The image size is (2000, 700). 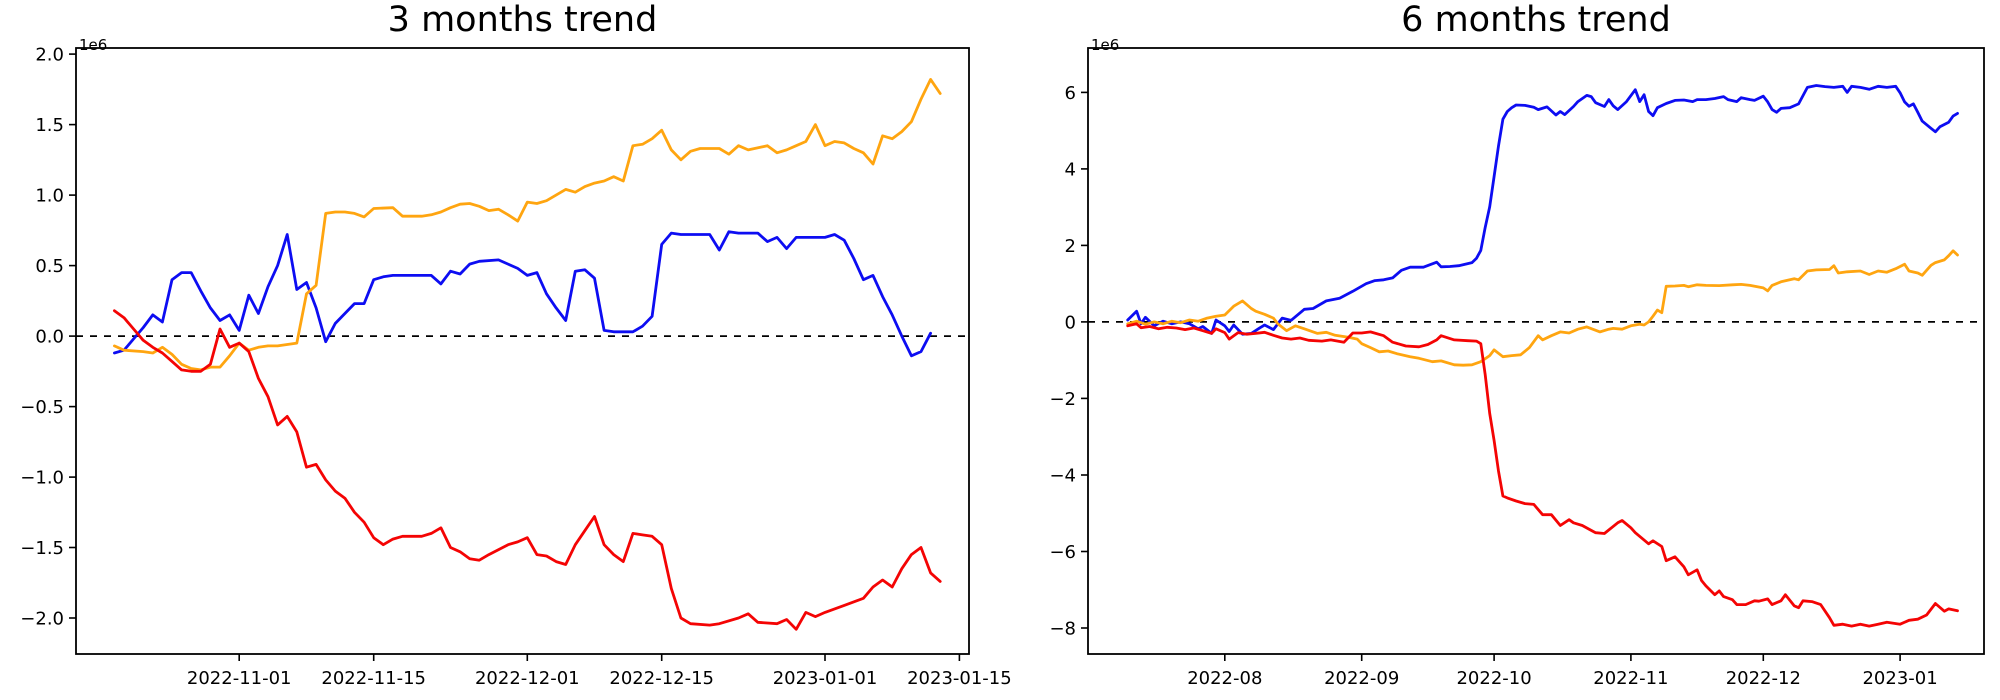 What do you see at coordinates (42, 407) in the screenshot?
I see `y-tick-label: −0.5` at bounding box center [42, 407].